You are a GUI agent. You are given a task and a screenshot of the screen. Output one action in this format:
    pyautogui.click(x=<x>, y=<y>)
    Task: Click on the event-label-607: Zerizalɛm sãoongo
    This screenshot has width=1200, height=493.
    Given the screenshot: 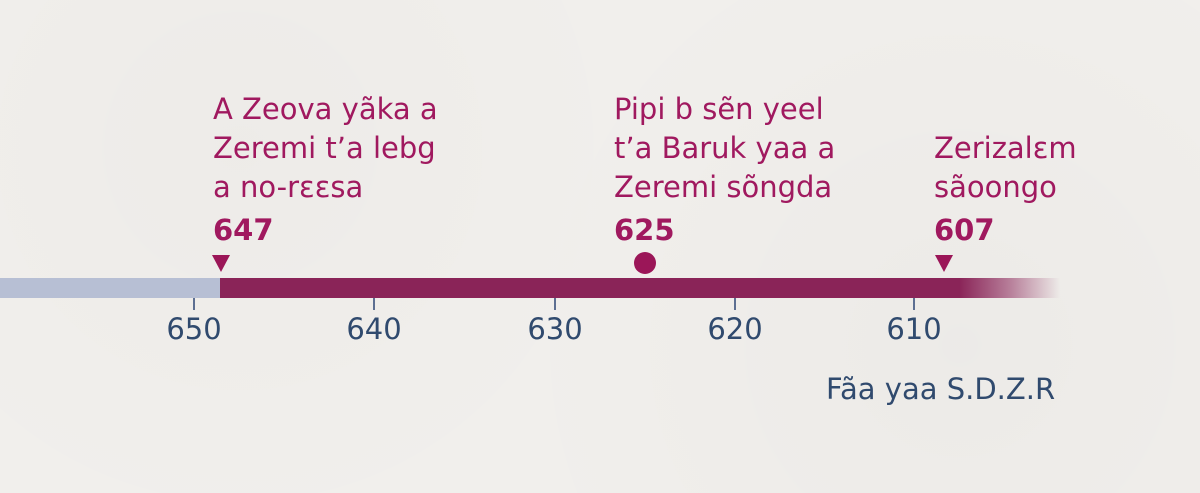 What is the action you would take?
    pyautogui.click(x=1005, y=167)
    